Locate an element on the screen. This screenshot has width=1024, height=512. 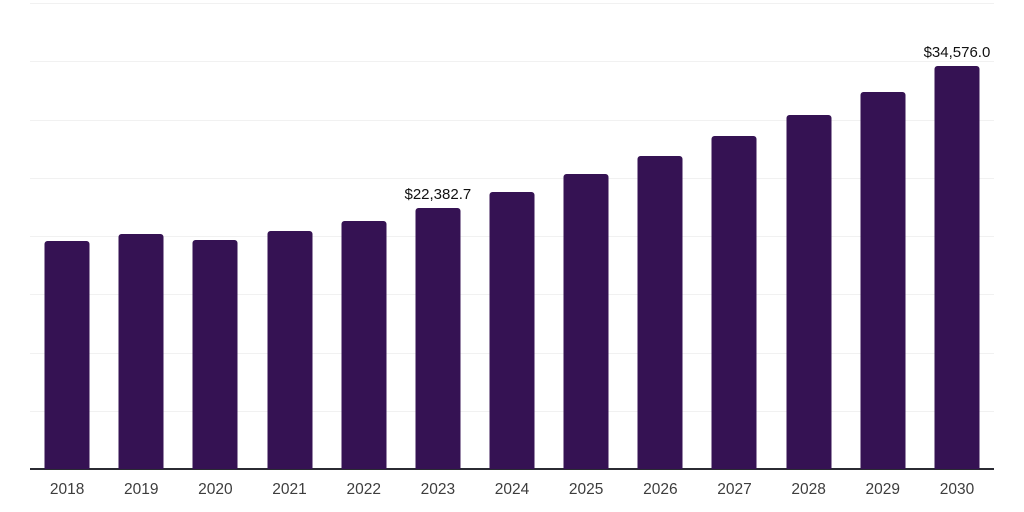
bar-slot-2023: $22,382.7 is located at coordinates (438, 236).